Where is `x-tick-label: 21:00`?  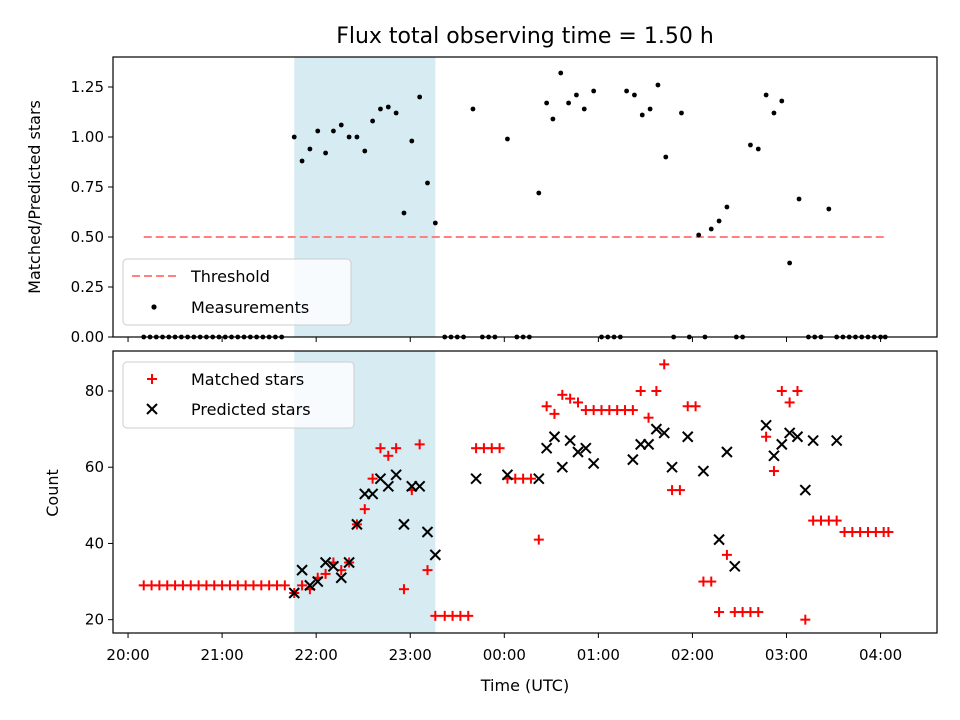
x-tick-label: 21:00 is located at coordinates (221, 655).